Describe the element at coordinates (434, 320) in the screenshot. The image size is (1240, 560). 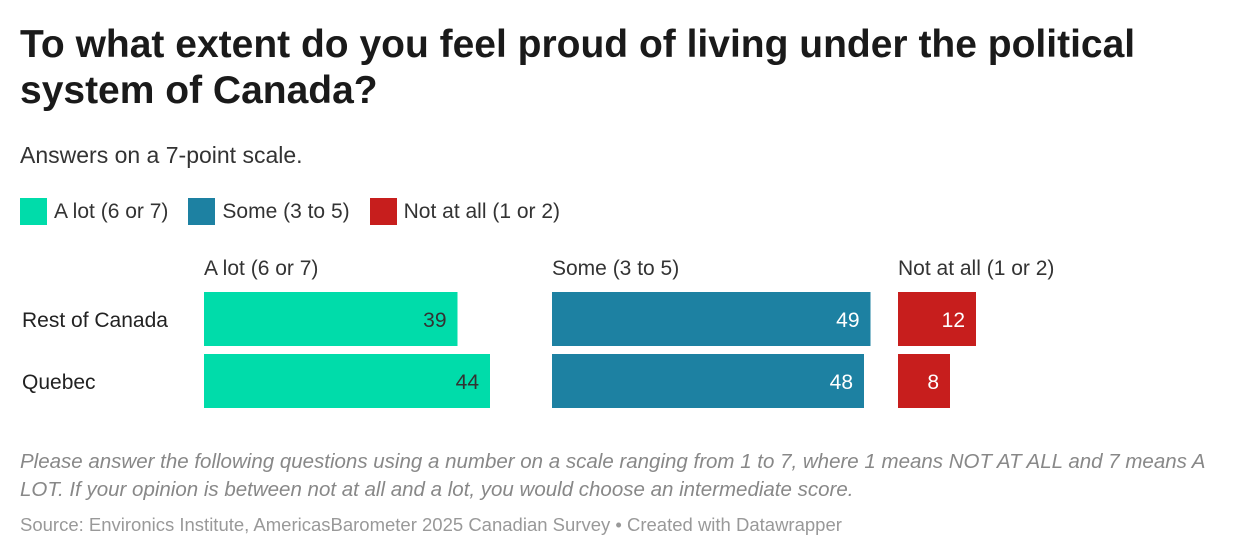
I see `value-label-a-lot-rest-of-canada: 39` at that location.